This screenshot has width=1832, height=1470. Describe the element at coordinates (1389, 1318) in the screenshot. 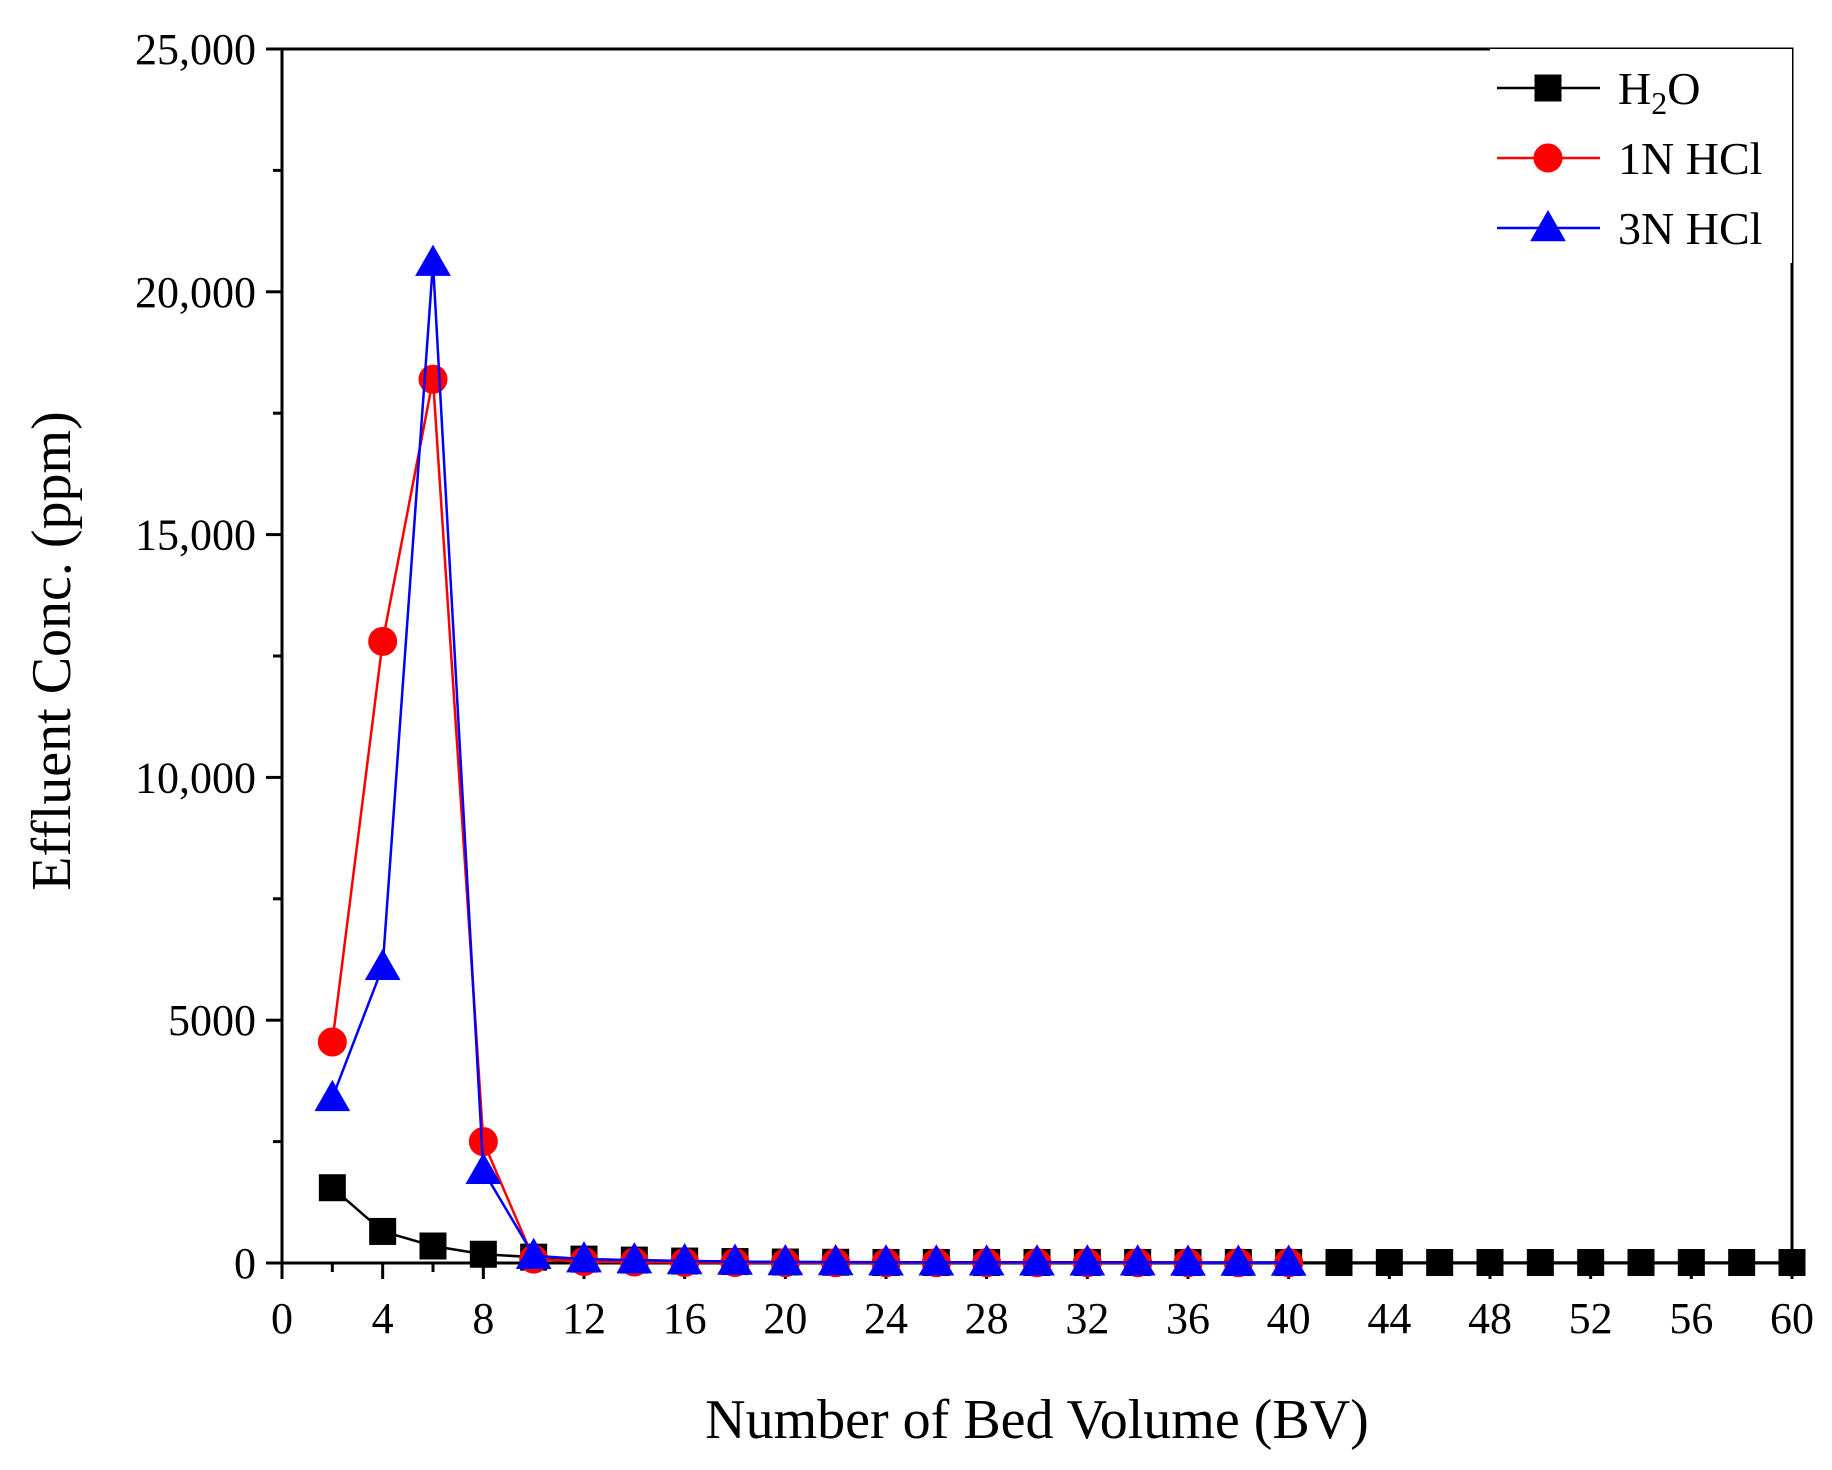

I see `x-tick-label: 44` at that location.